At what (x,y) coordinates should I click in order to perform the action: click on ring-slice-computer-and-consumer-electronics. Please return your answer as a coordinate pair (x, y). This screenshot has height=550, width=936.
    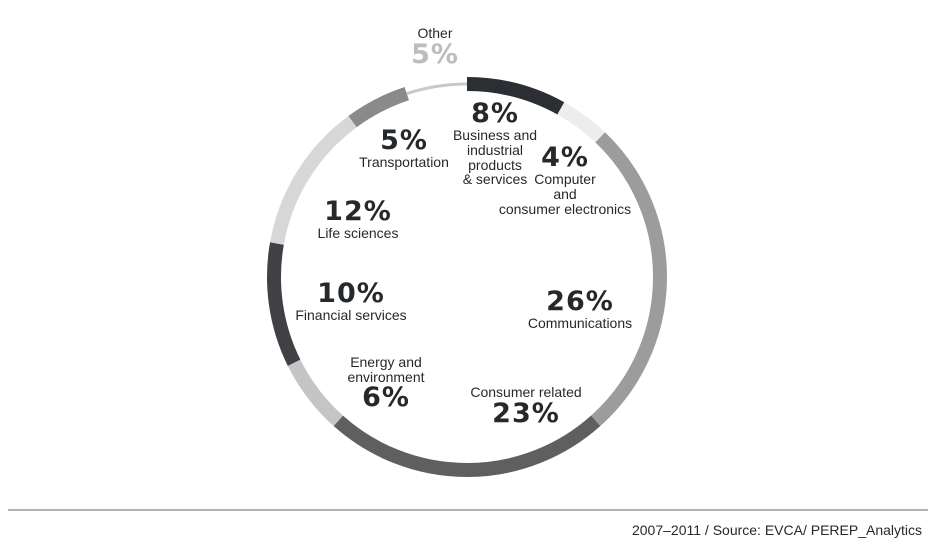
    Looking at the image, I should click on (581, 122).